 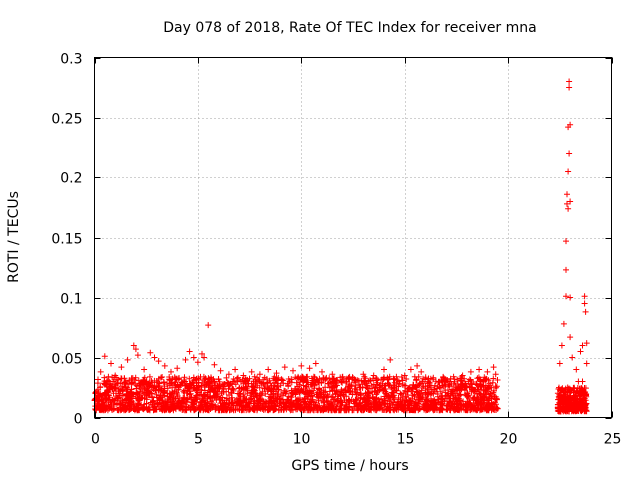 What do you see at coordinates (66, 120) in the screenshot?
I see `y-tick-label: 0.25` at bounding box center [66, 120].